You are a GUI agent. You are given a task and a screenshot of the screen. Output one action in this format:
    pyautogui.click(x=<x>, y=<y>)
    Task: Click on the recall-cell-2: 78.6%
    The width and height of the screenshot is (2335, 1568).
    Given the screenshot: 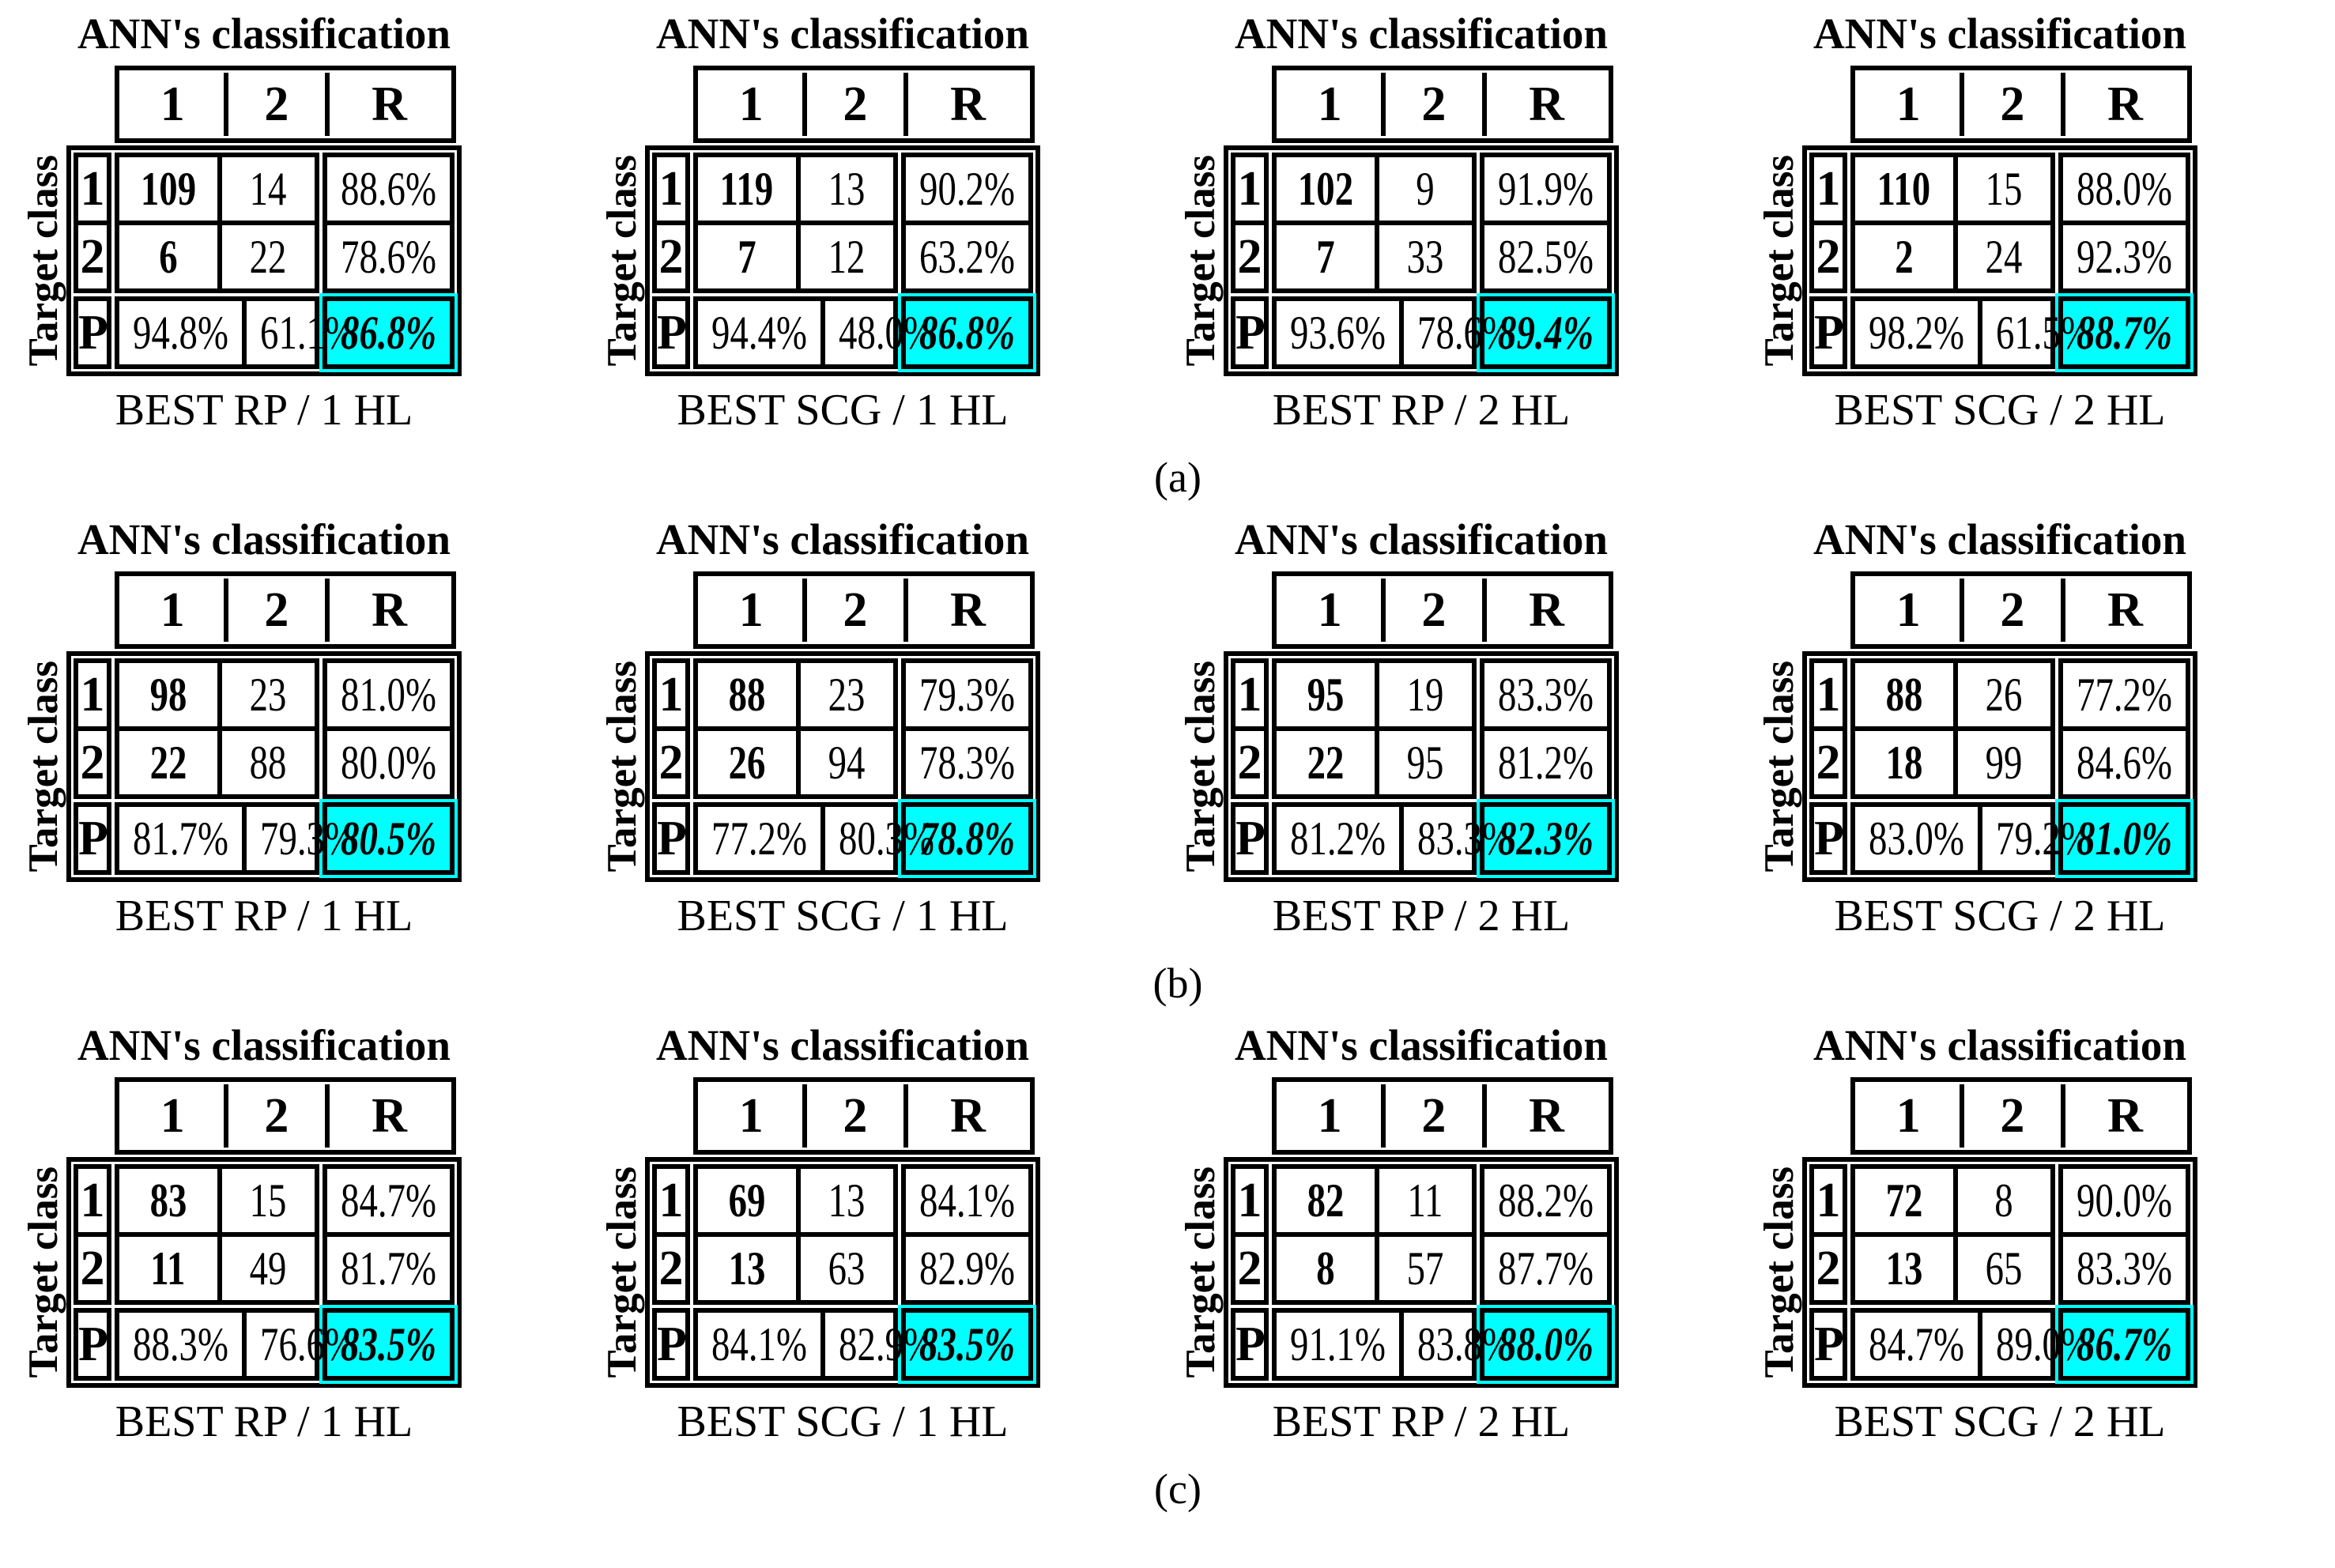 What is the action you would take?
    pyautogui.click(x=388, y=254)
    